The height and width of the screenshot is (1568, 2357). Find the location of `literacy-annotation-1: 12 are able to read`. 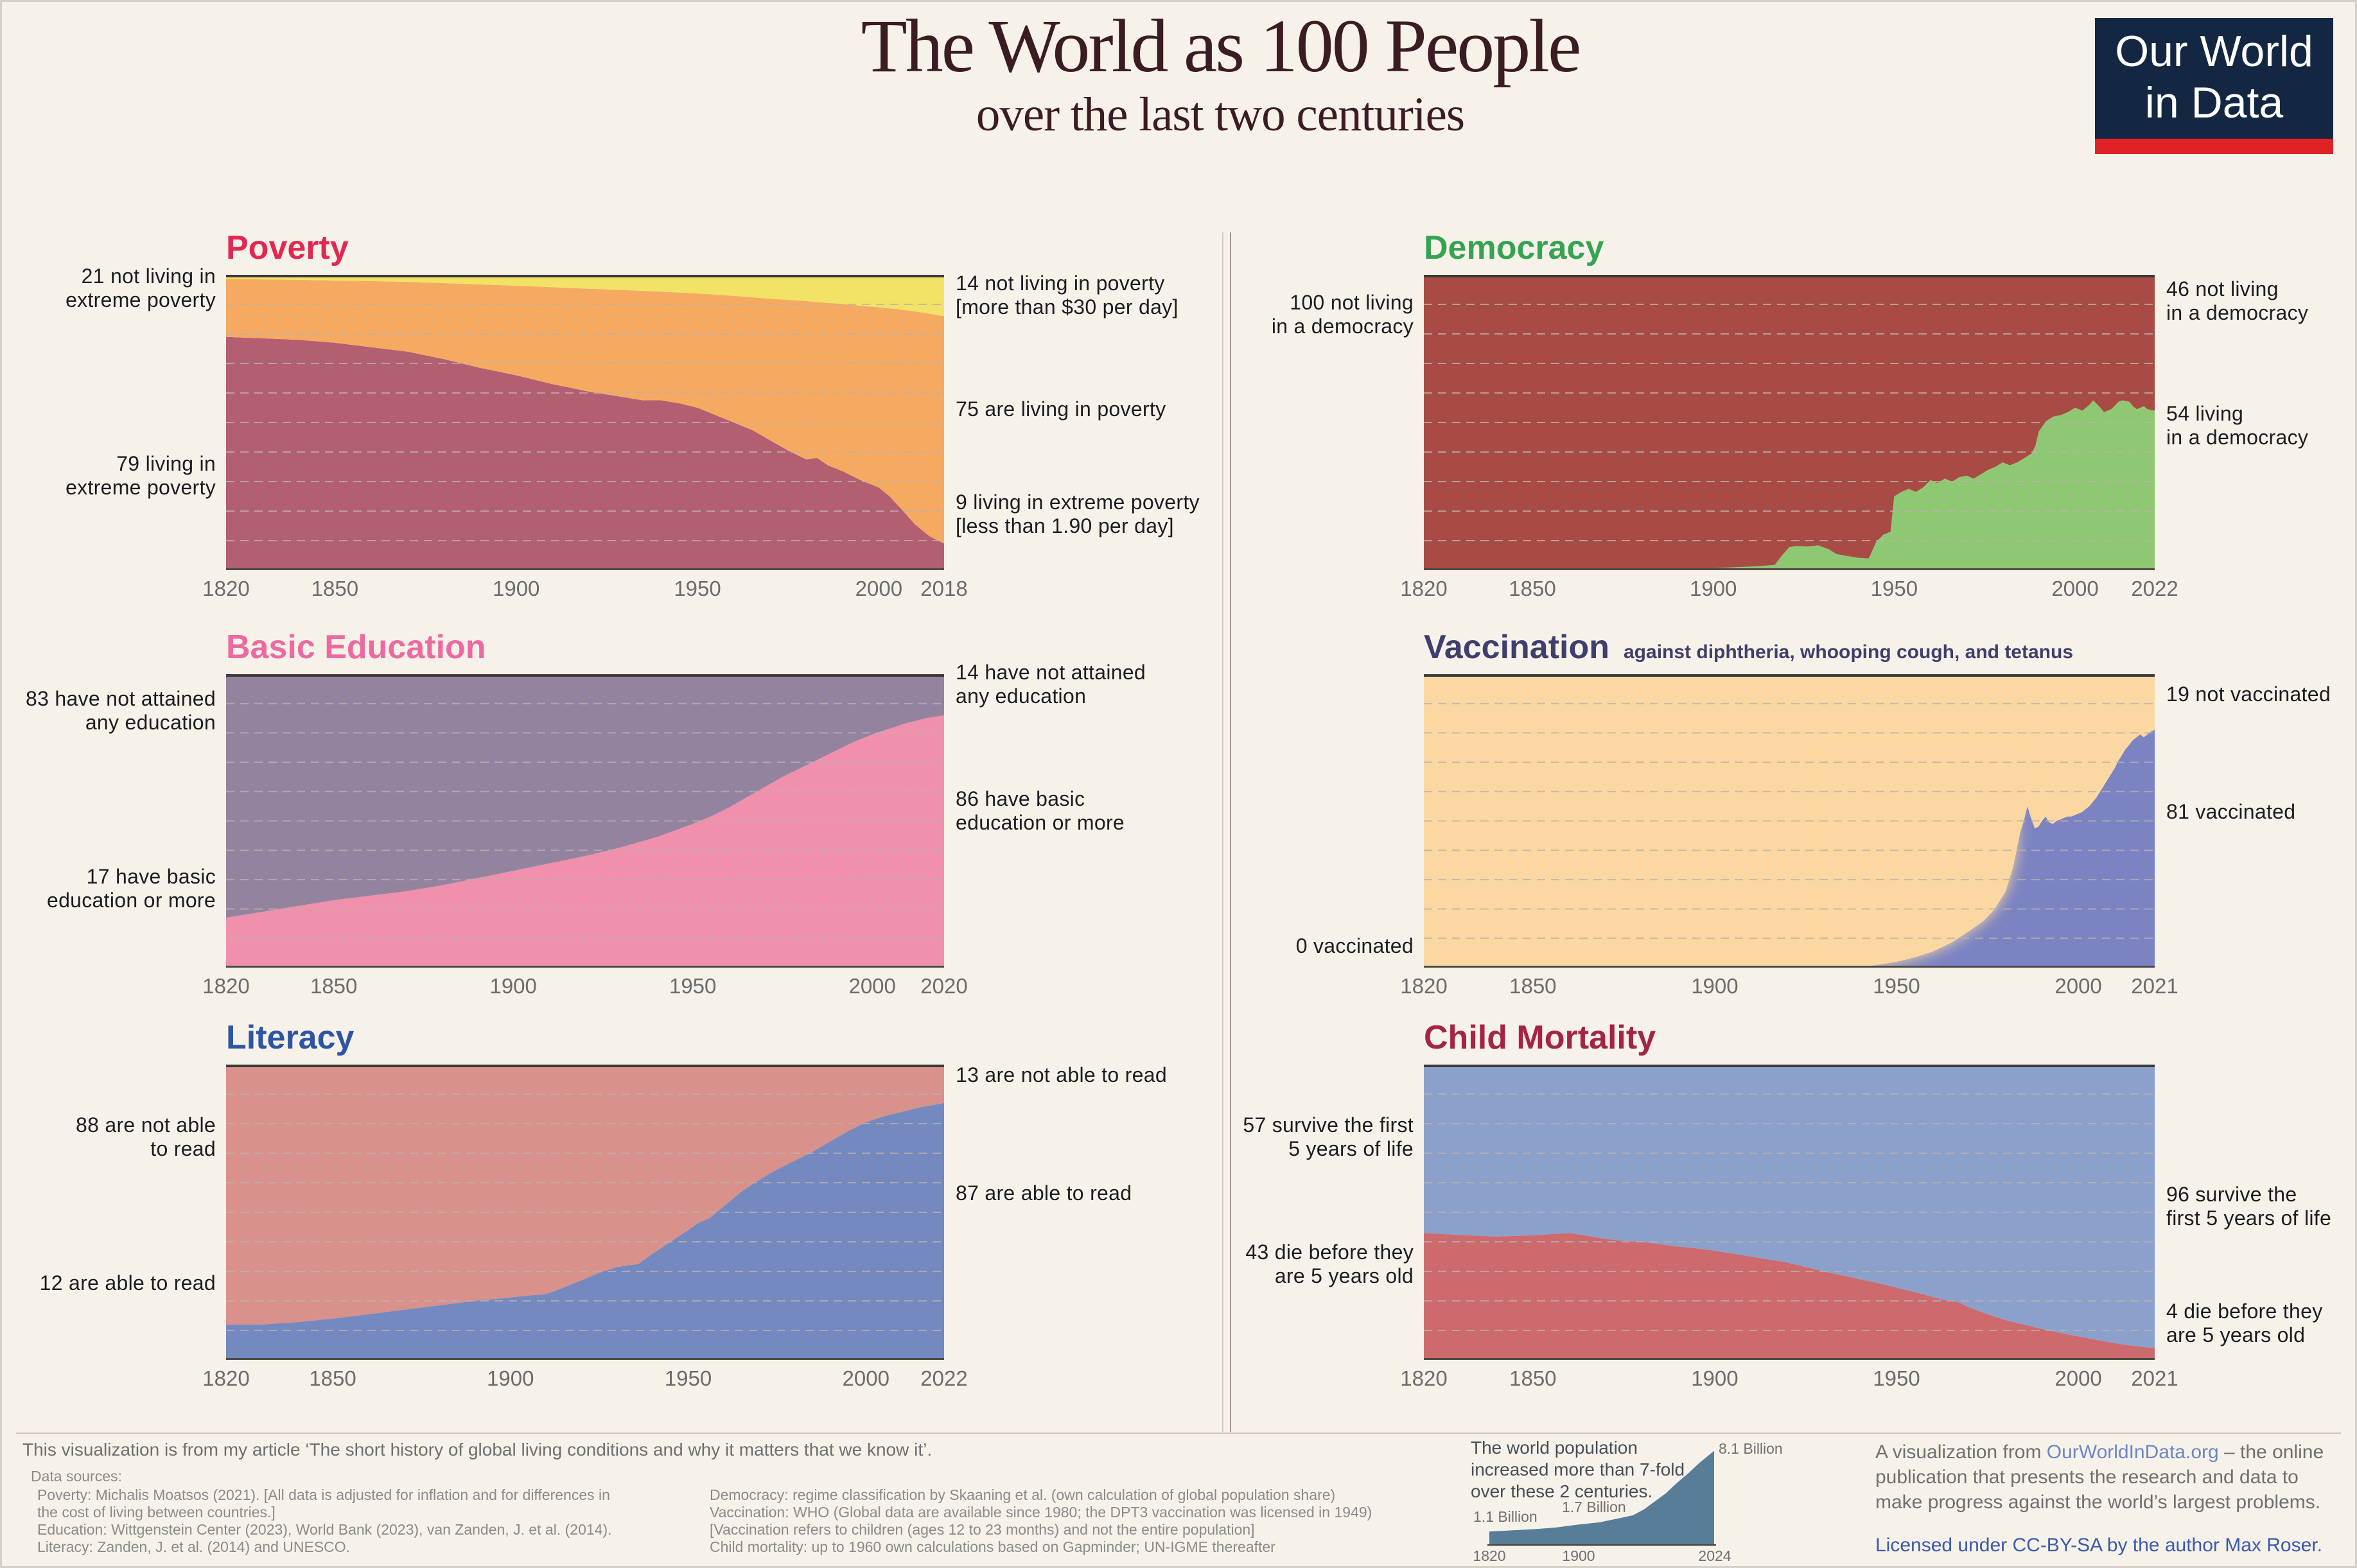

literacy-annotation-1: 12 are able to read is located at coordinates (127, 1282).